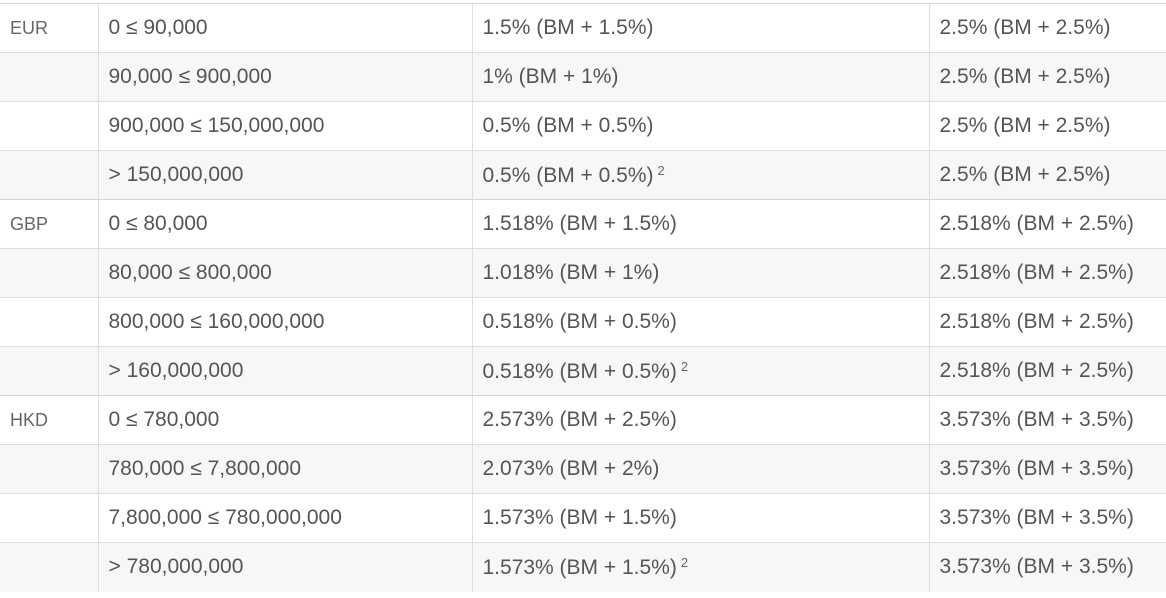 The width and height of the screenshot is (1166, 598). Describe the element at coordinates (284, 322) in the screenshot. I see `tier-cell: 800,000 ≤ 160,000,000` at that location.